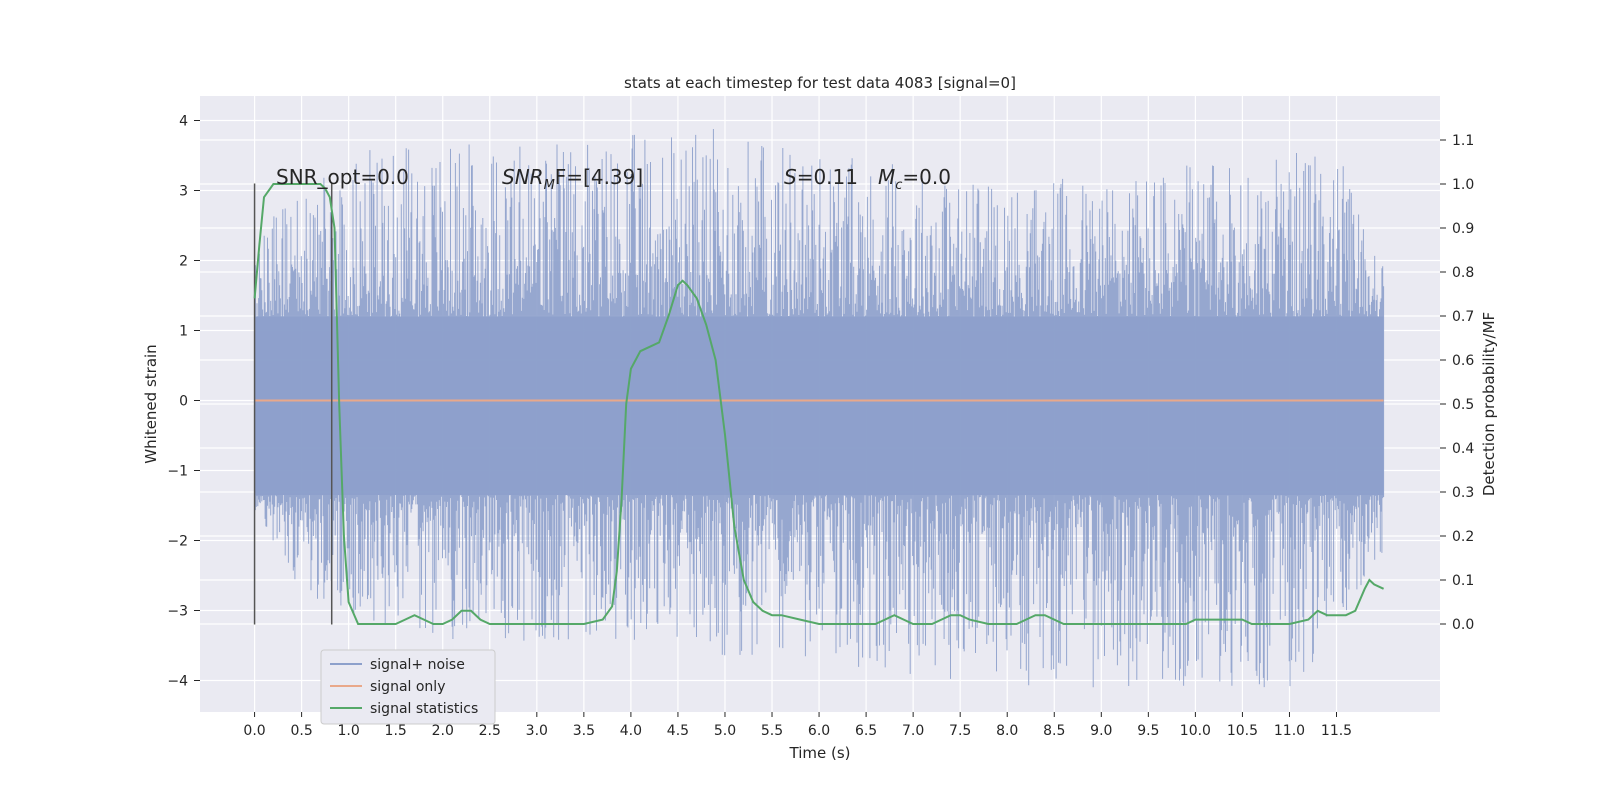 The height and width of the screenshot is (800, 1600). What do you see at coordinates (177, 472) in the screenshot?
I see `y-tick-label: −1` at bounding box center [177, 472].